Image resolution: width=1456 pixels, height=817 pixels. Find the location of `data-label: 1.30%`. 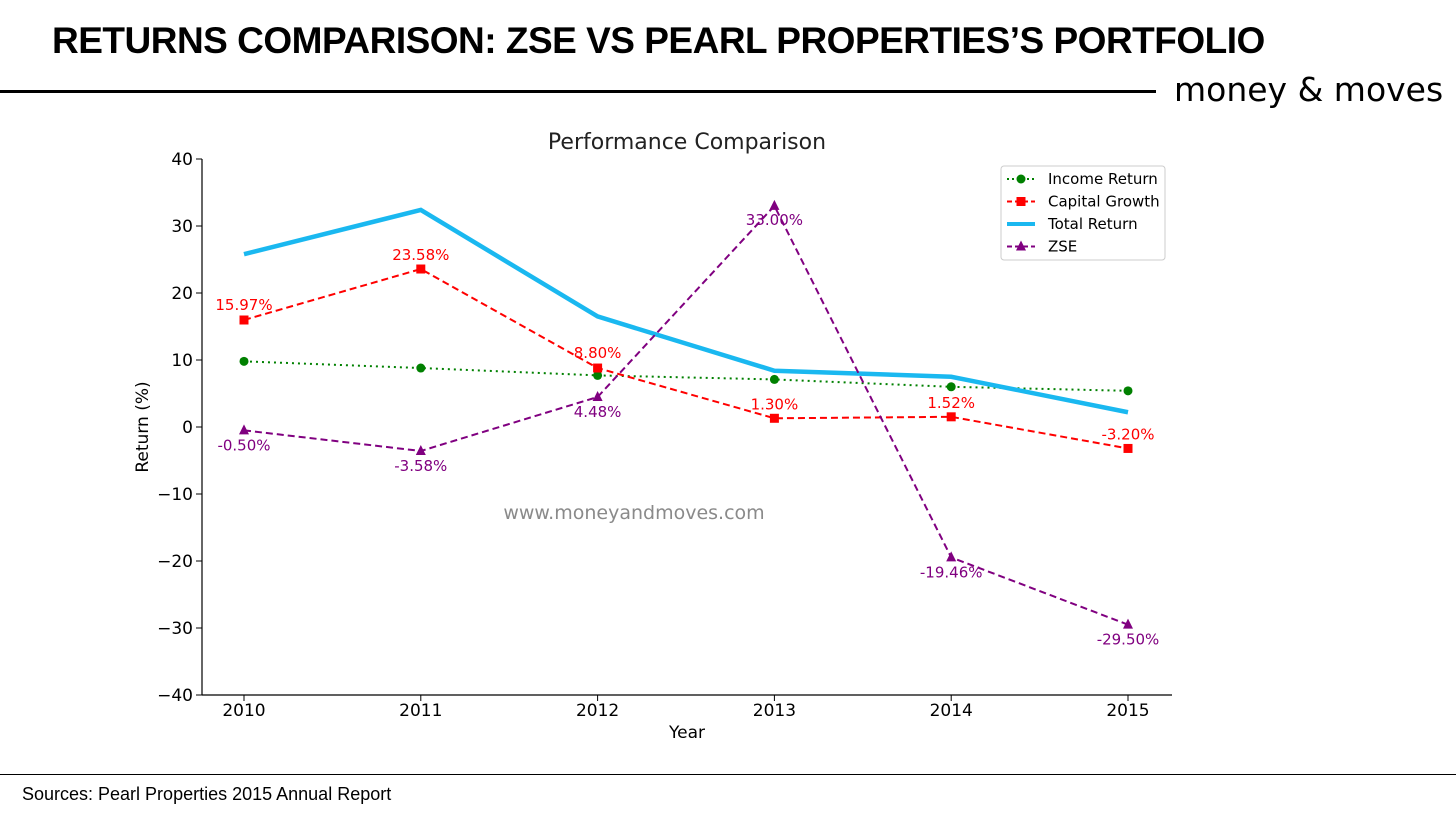

data-label: 1.30% is located at coordinates (775, 404).